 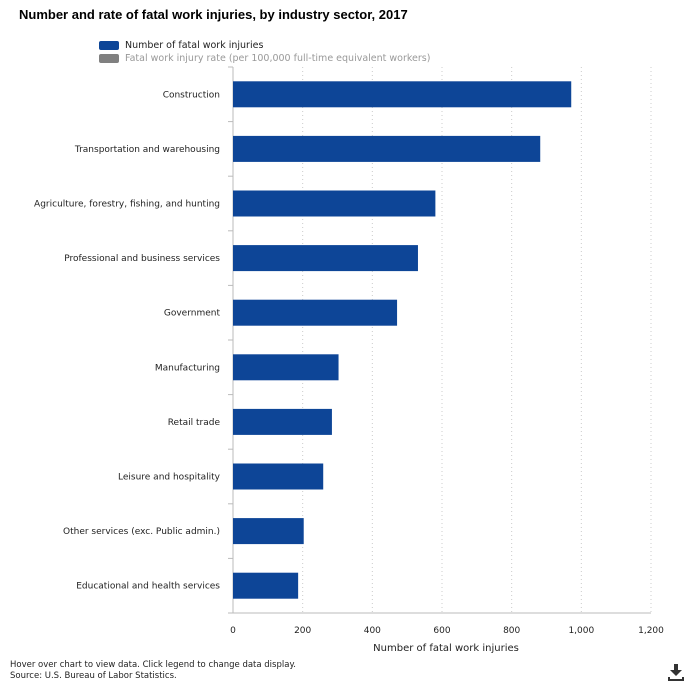 What do you see at coordinates (169, 478) in the screenshot?
I see `category-label: Leisure and hospitality` at bounding box center [169, 478].